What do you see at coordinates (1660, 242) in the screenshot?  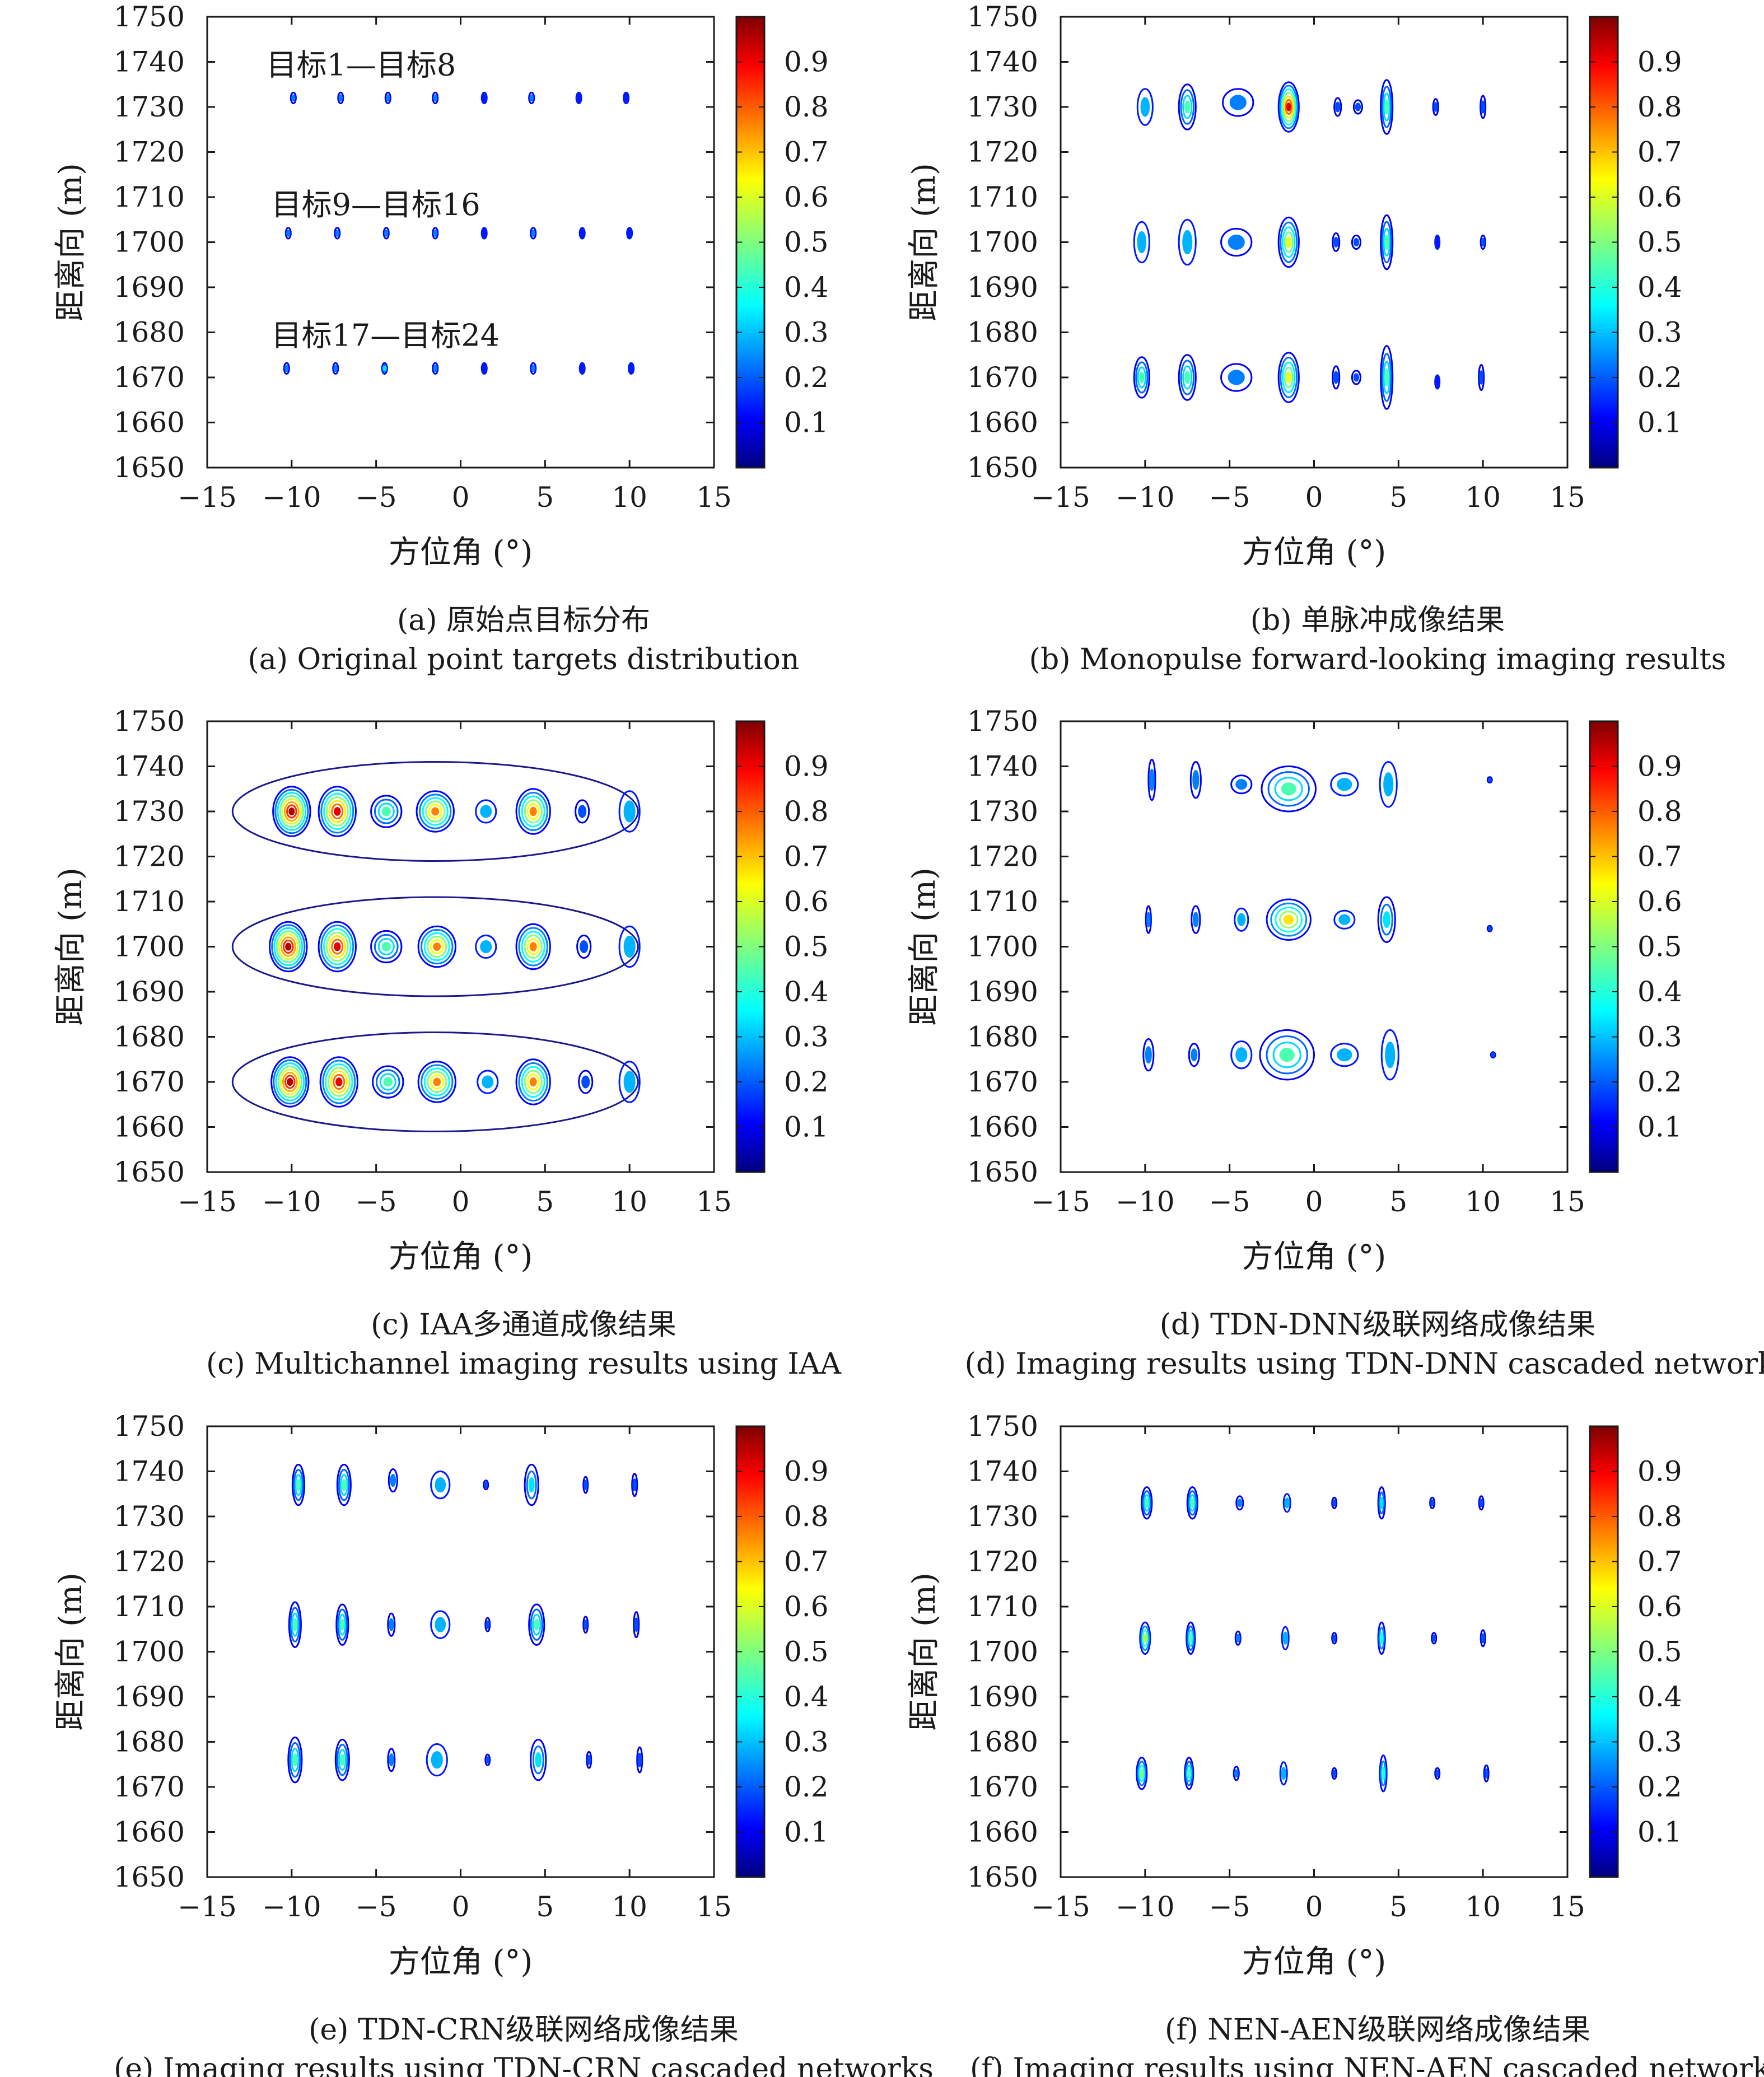 I see `colorbar-tick-label: 0.5` at bounding box center [1660, 242].